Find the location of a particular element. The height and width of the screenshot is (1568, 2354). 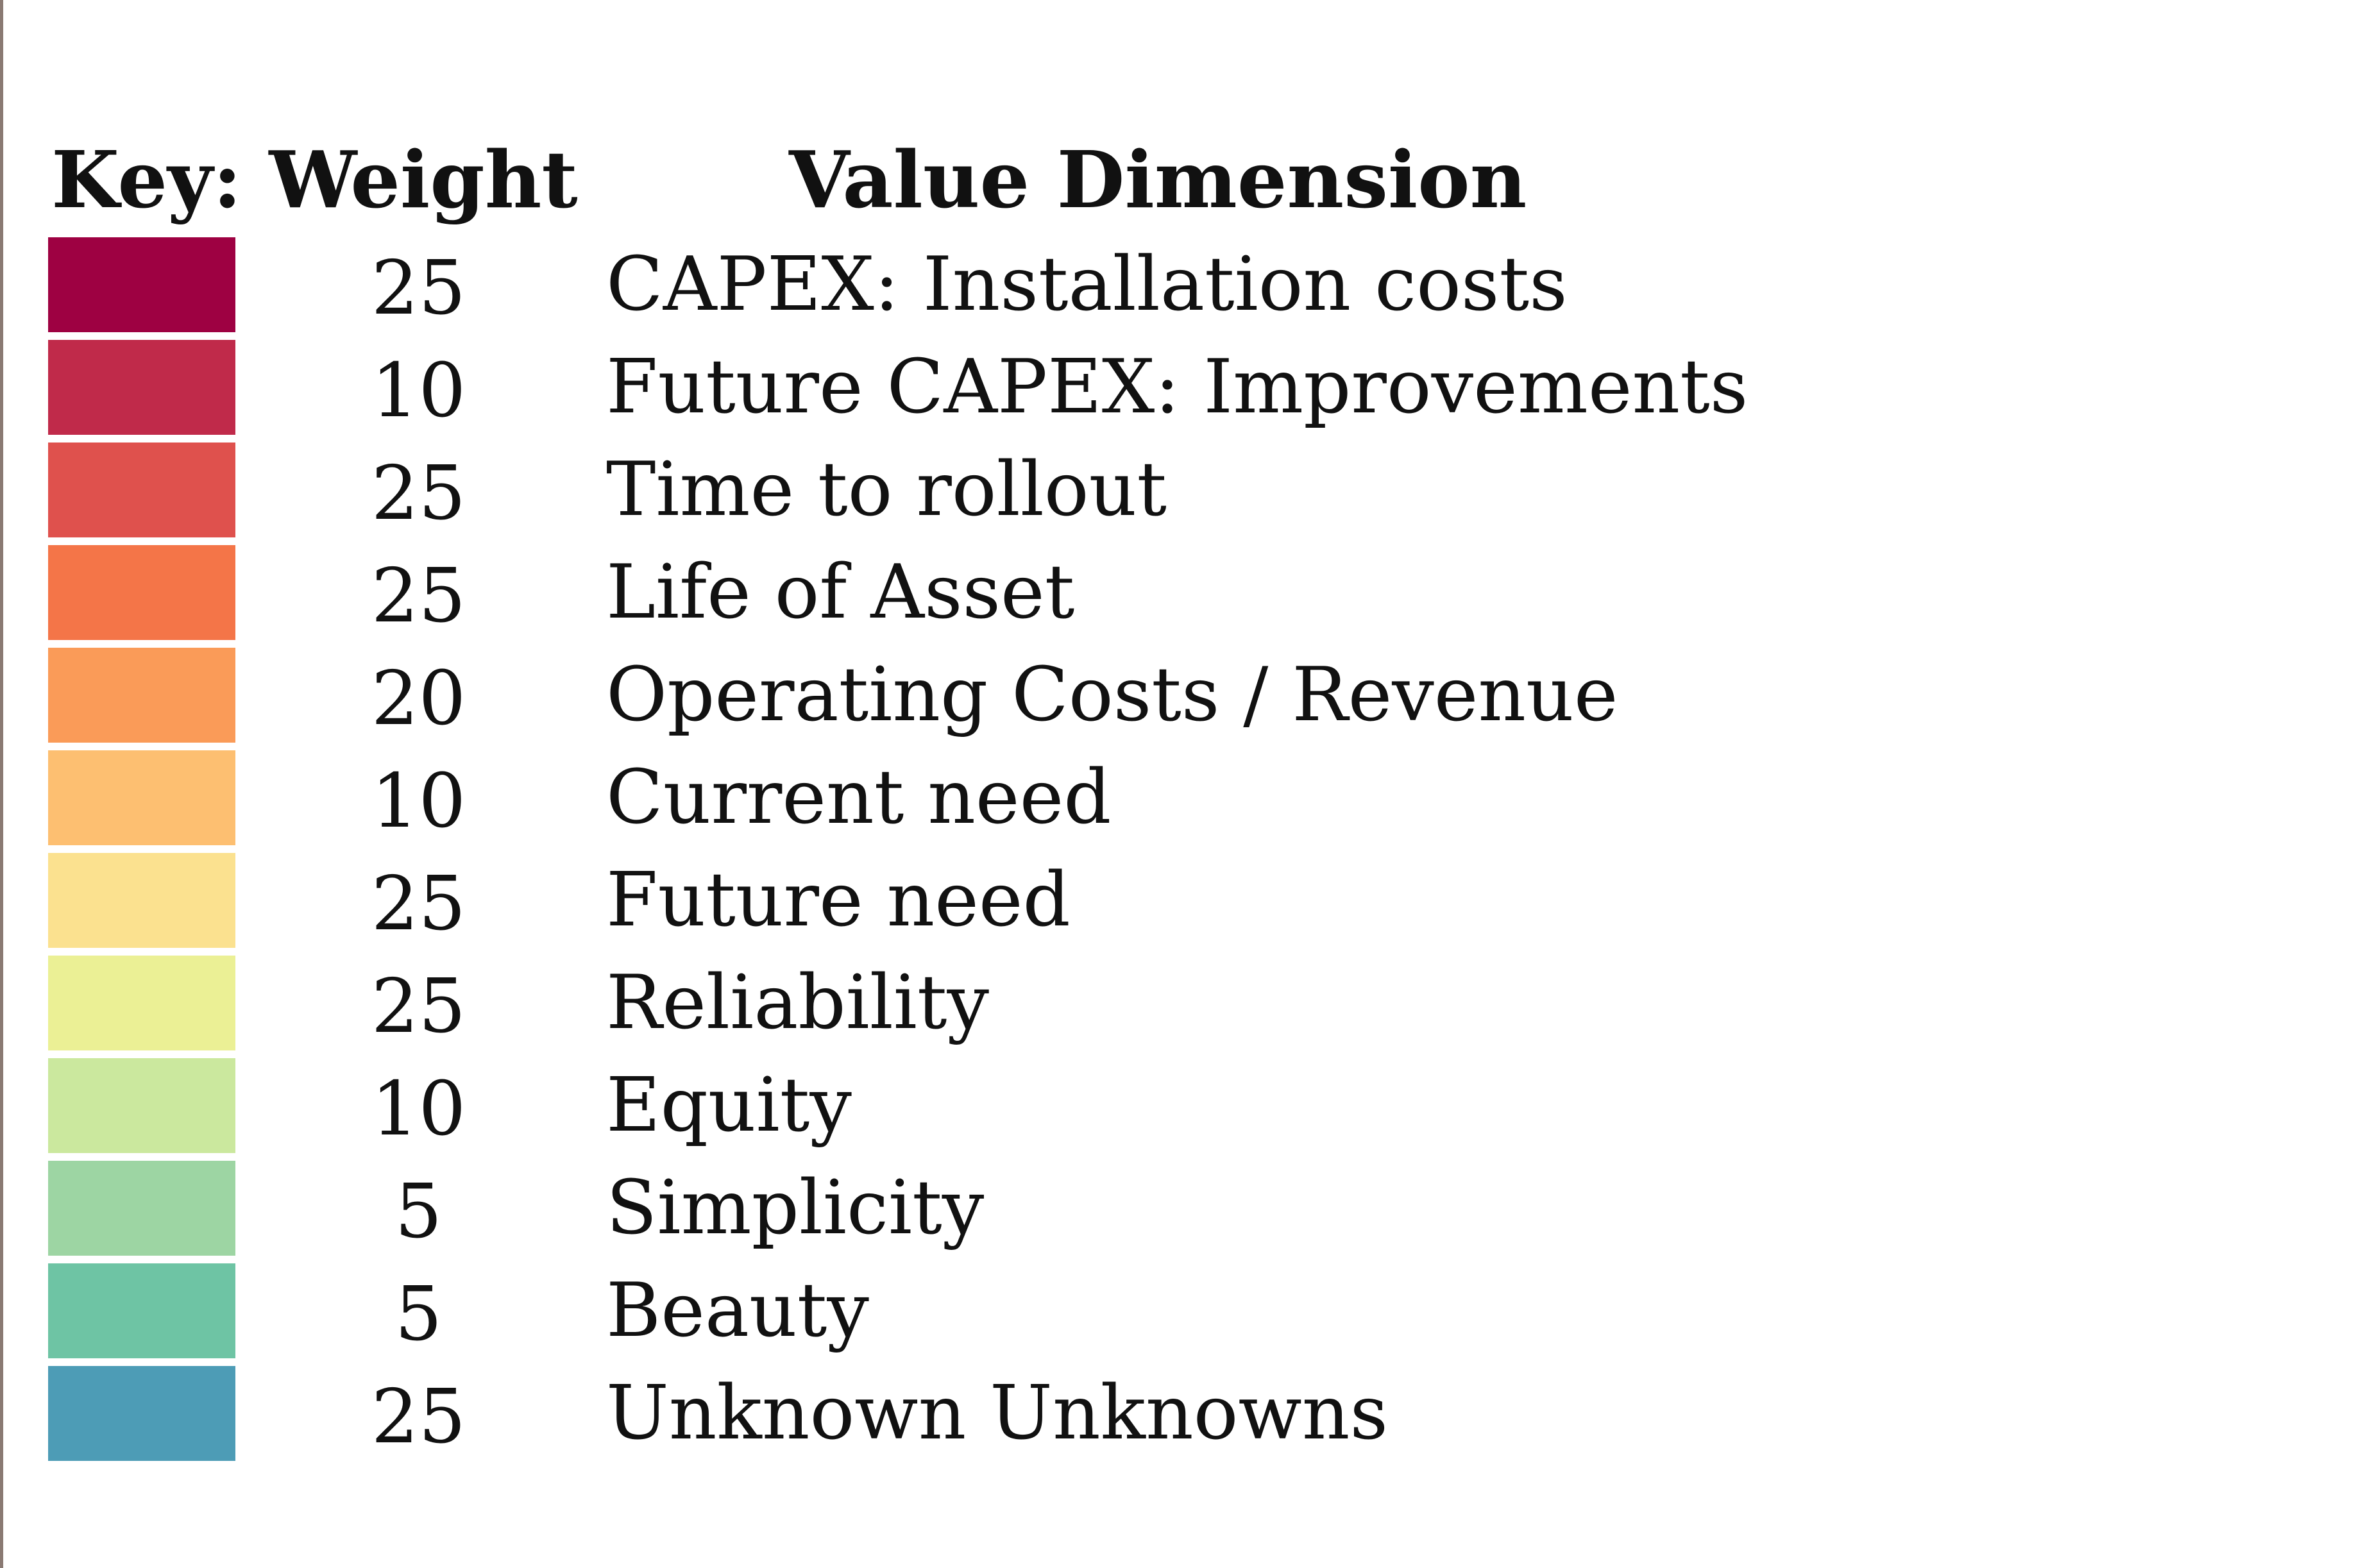

dimension-label: Unknown Unknowns is located at coordinates (997, 1413).